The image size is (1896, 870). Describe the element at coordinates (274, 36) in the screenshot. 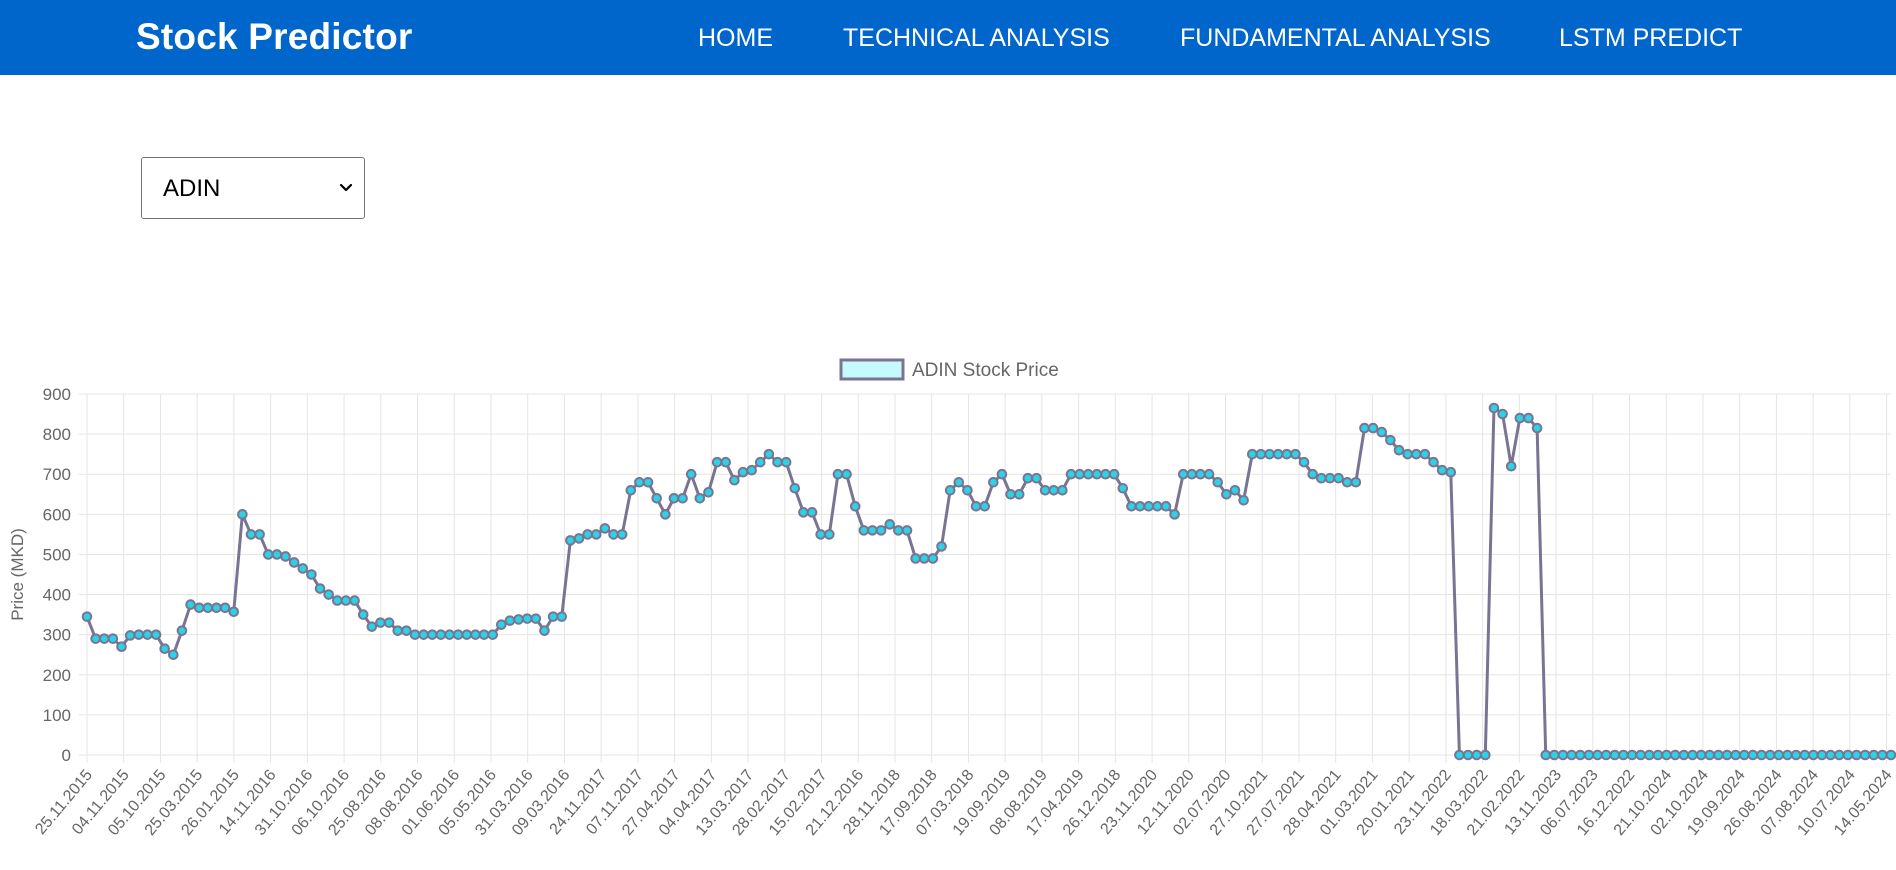

I see `brand-logo: Stock Predictor` at that location.